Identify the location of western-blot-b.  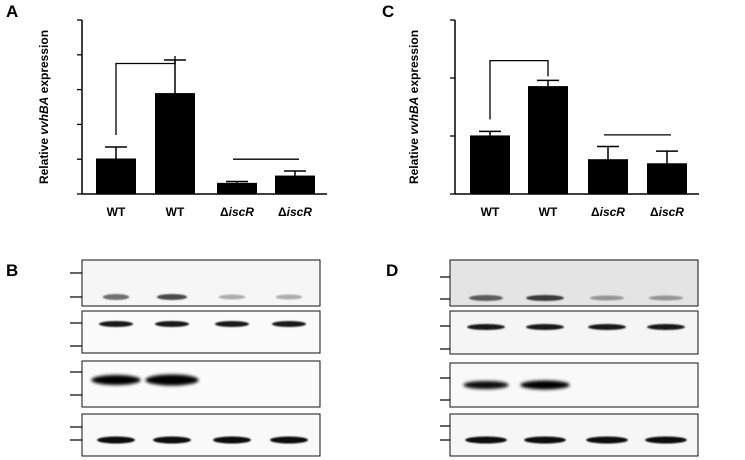
(195, 358).